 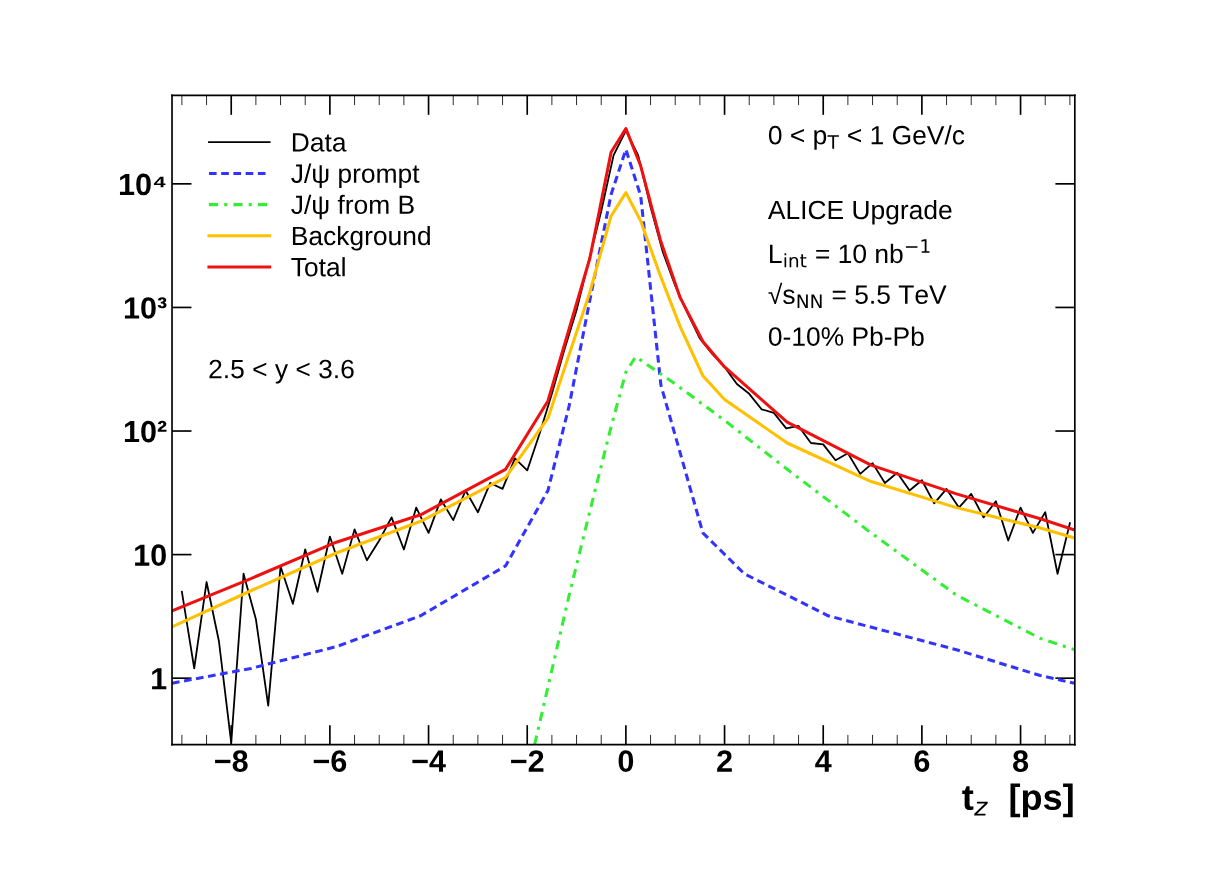 What do you see at coordinates (330, 761) in the screenshot?
I see `x-tick-label: −6` at bounding box center [330, 761].